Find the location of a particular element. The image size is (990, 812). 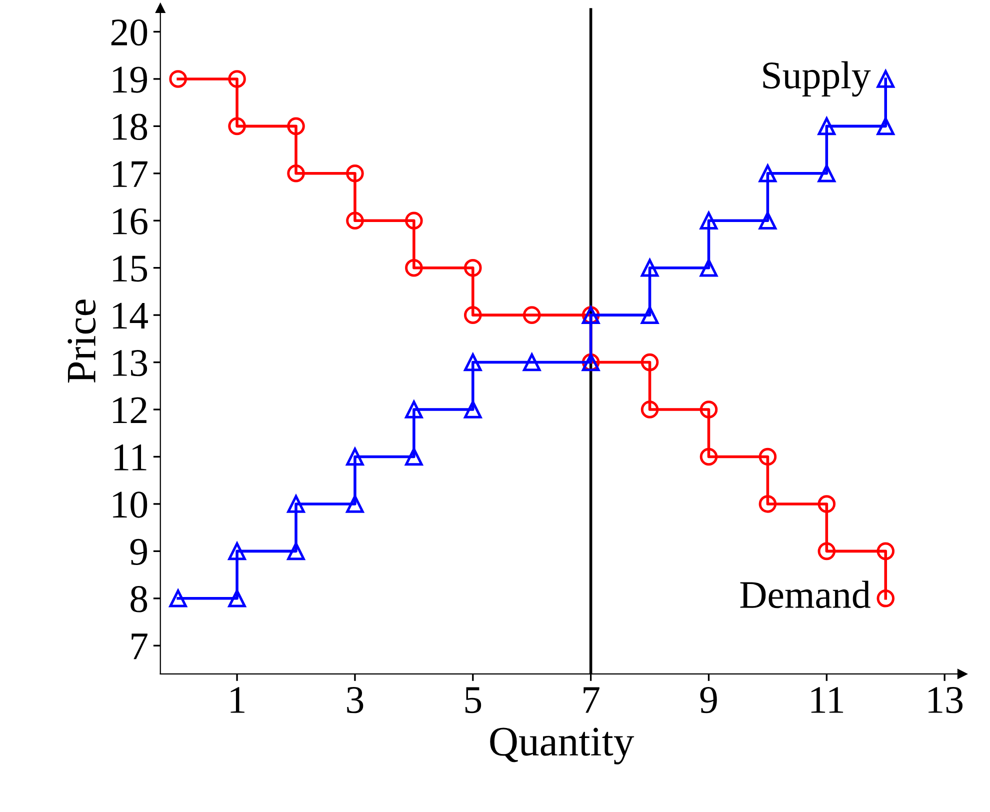

x-tick-label: 3 is located at coordinates (355, 700).